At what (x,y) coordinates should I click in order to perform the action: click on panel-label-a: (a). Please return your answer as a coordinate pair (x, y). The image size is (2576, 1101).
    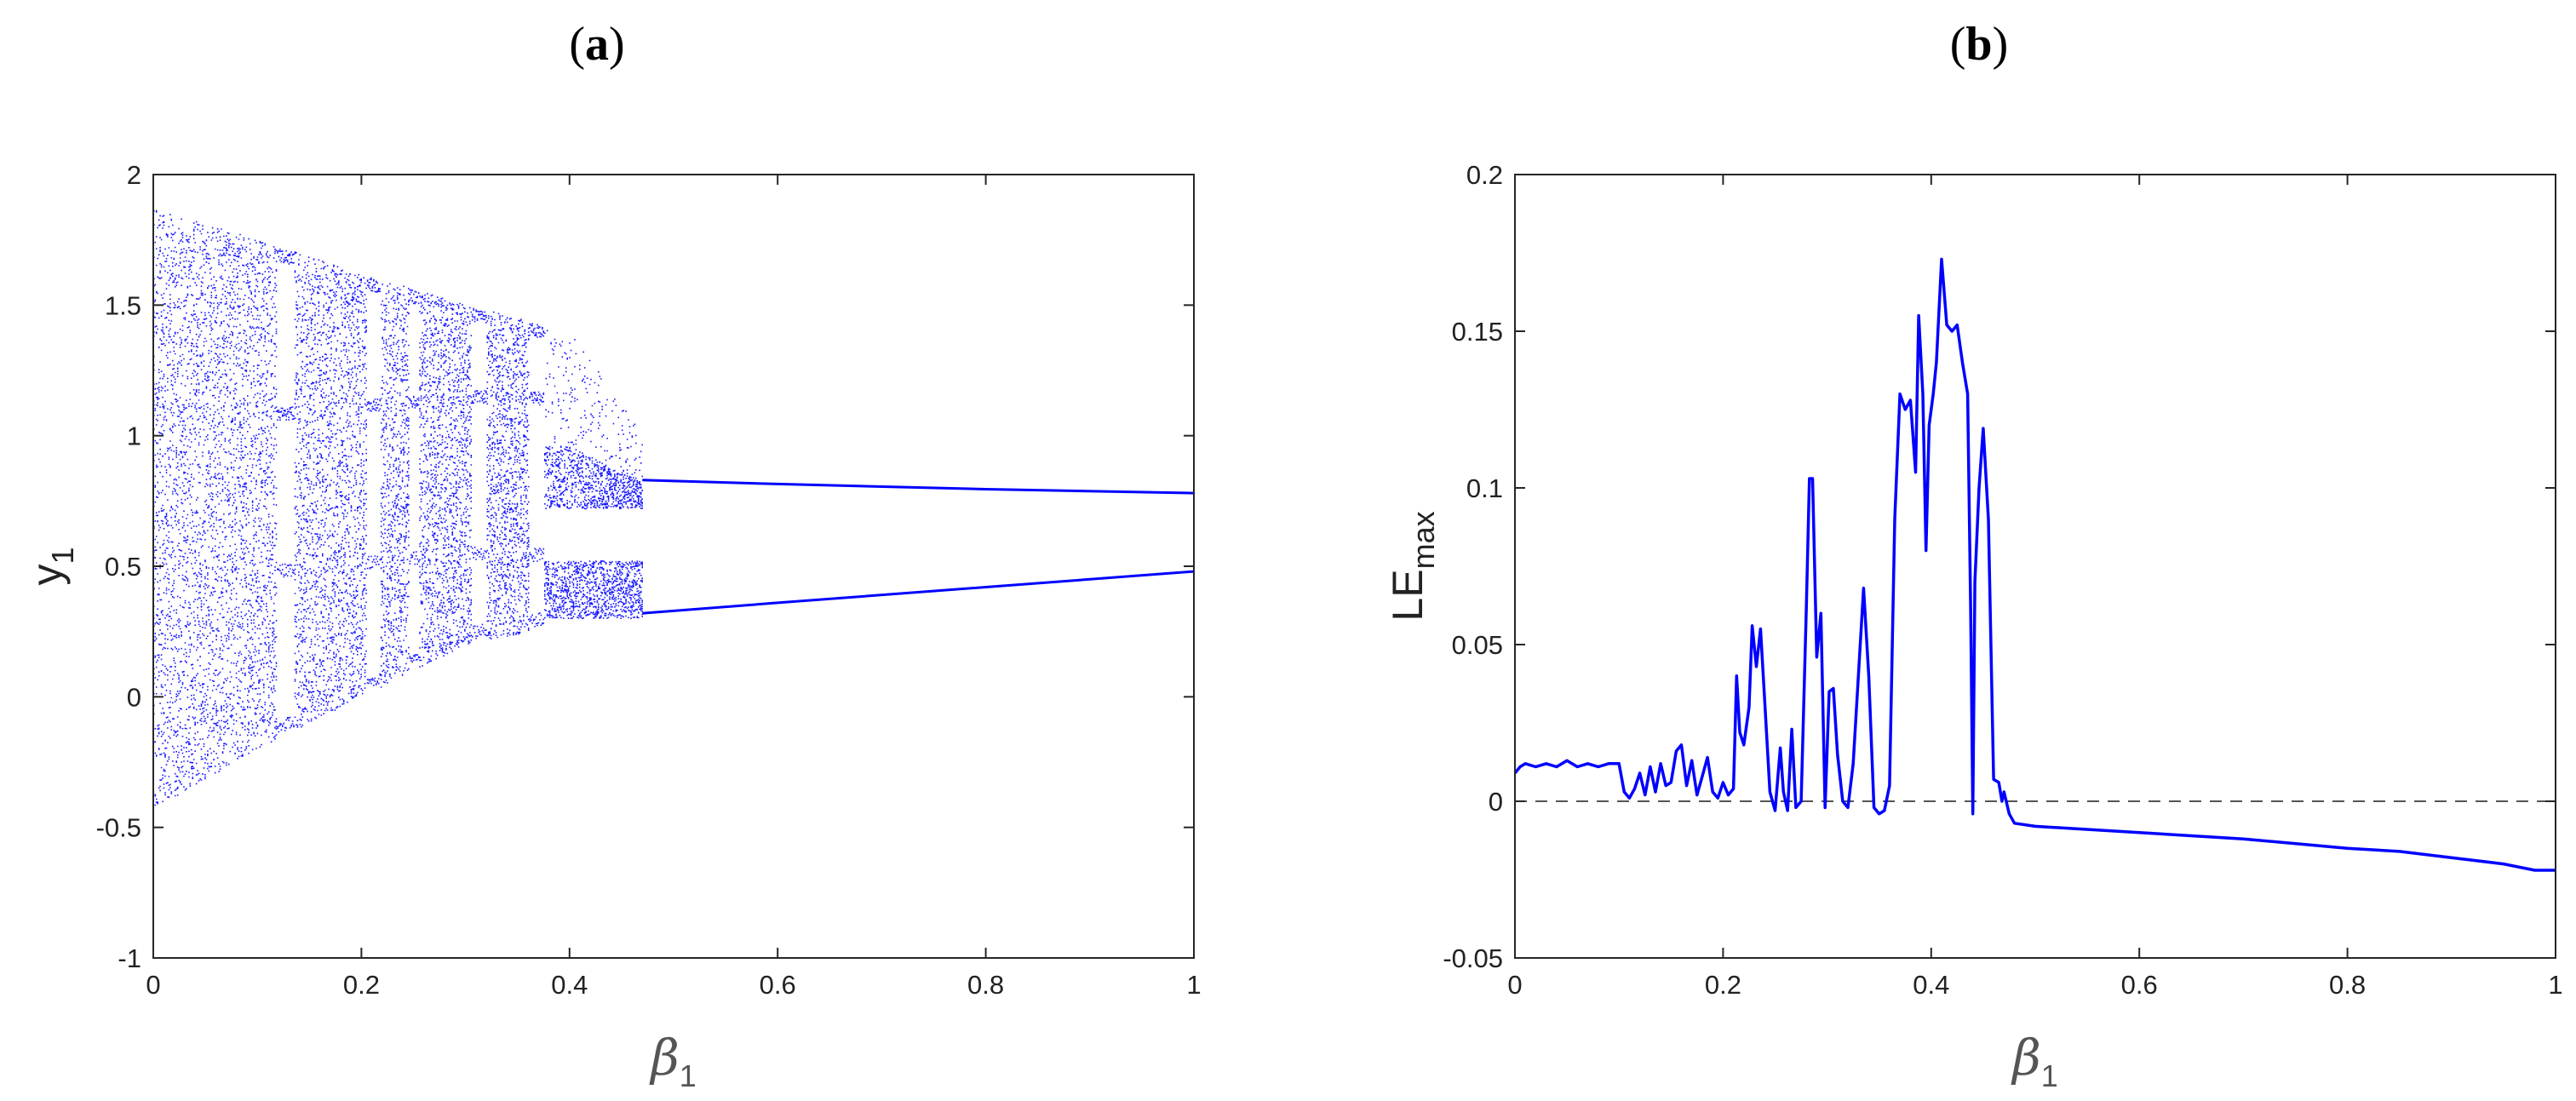
    Looking at the image, I should click on (596, 44).